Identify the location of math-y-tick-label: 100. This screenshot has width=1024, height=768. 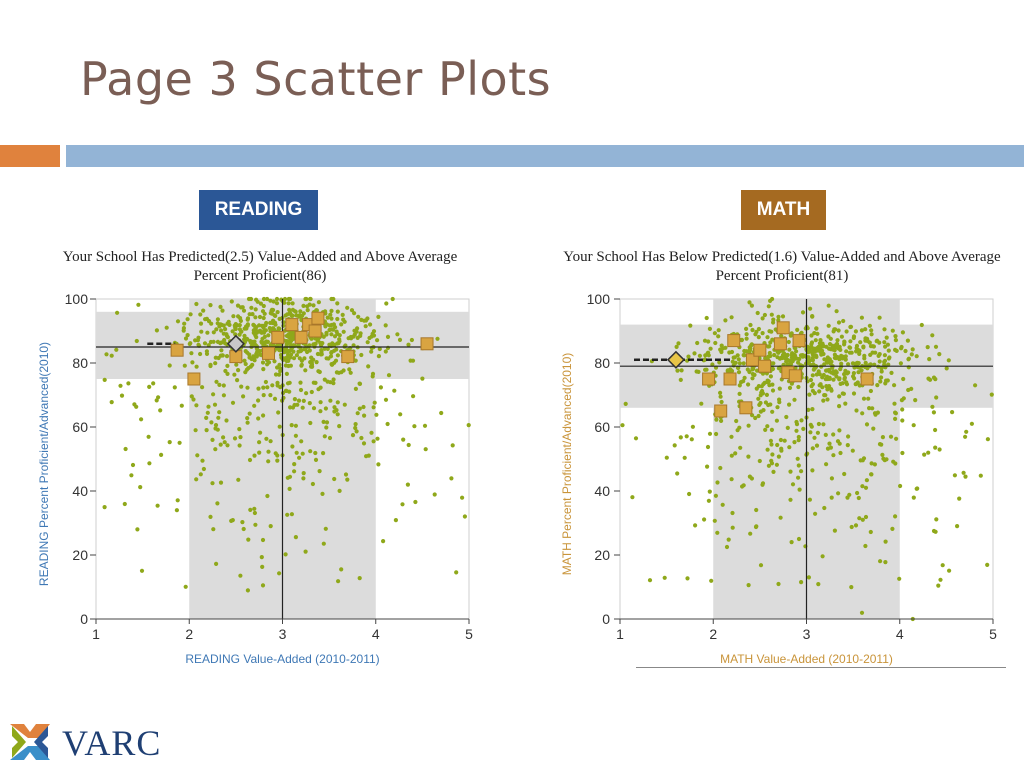
(599, 299).